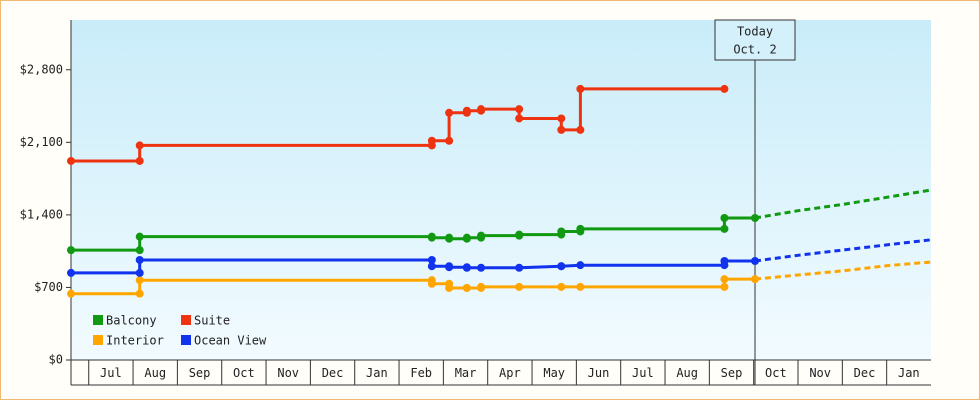  I want to click on today-label: Oct. 2, so click(754, 50).